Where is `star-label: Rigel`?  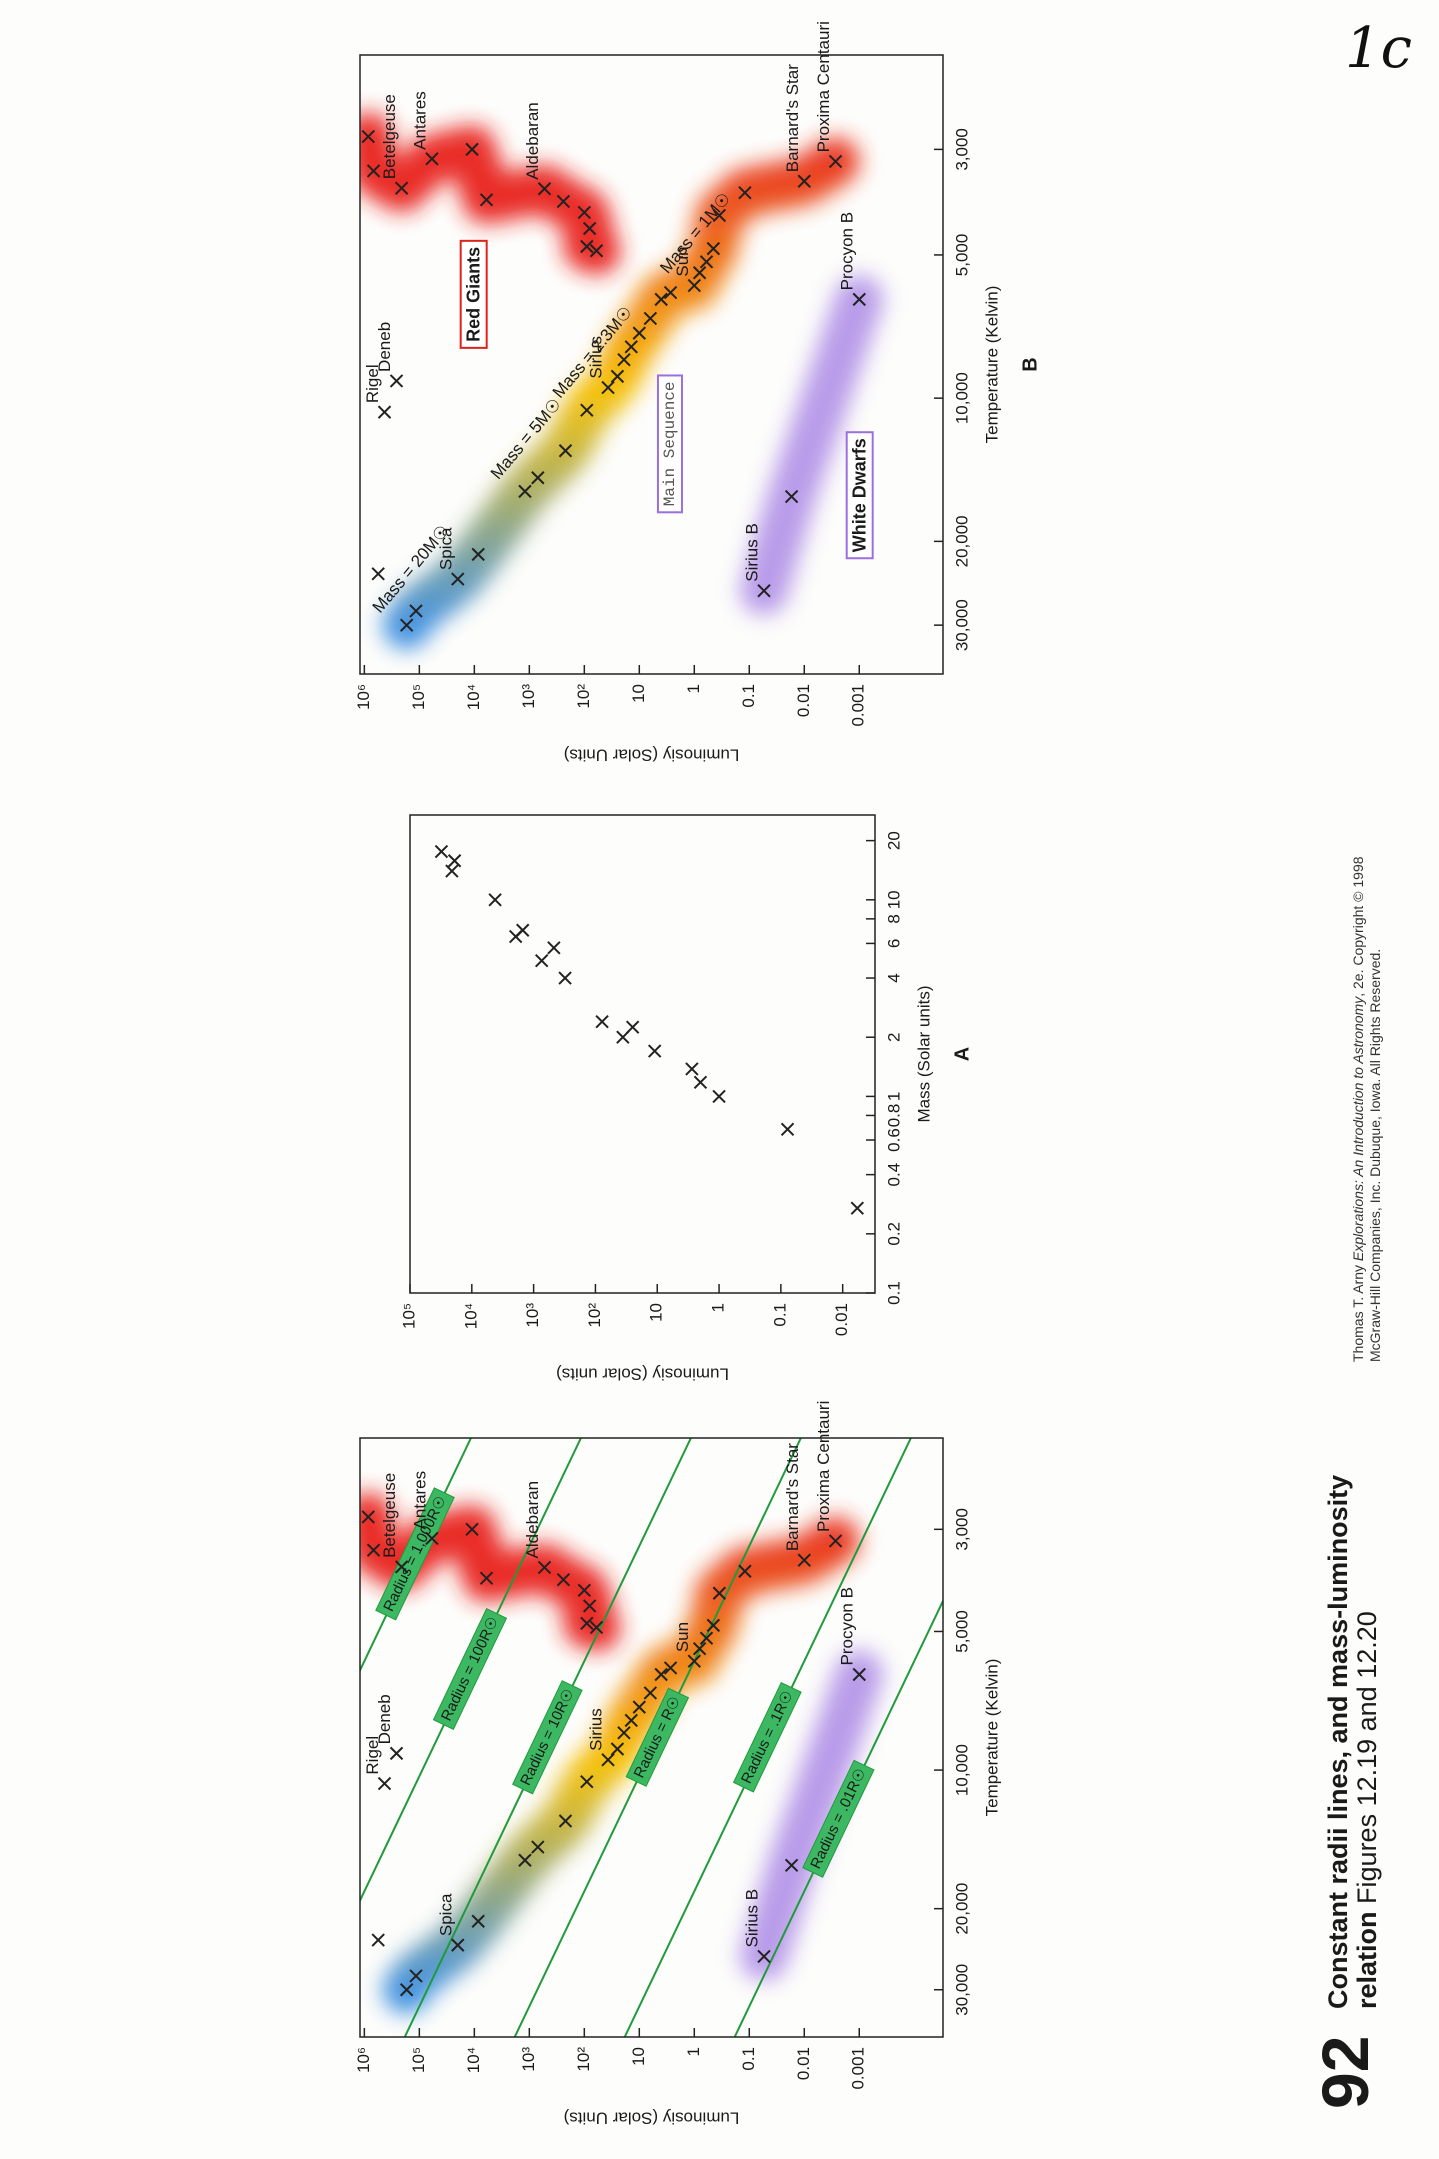
star-label: Rigel is located at coordinates (372, 1755).